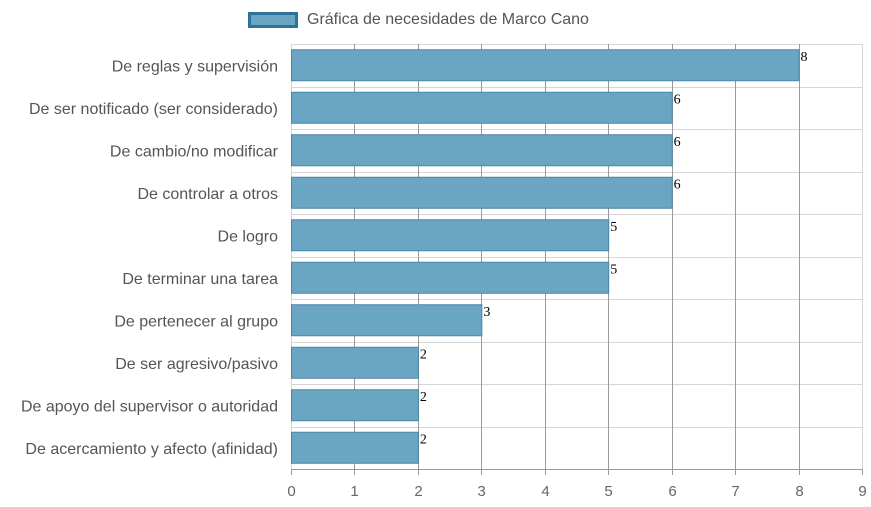 This screenshot has height=507, width=871. I want to click on x-tick-label: 6, so click(672, 491).